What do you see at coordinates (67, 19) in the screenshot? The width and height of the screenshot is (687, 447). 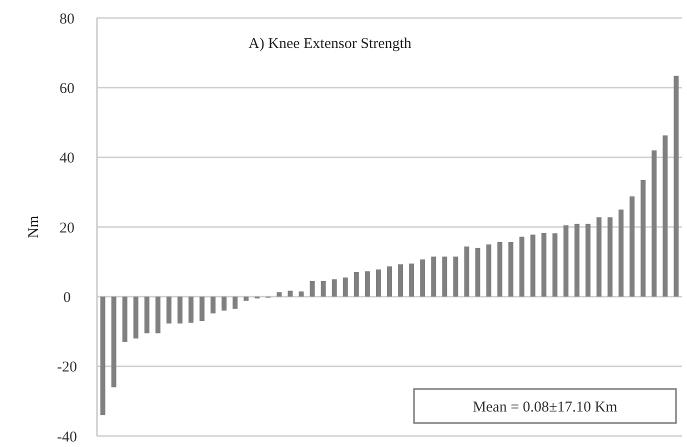 I see `y-tick-label: 80` at bounding box center [67, 19].